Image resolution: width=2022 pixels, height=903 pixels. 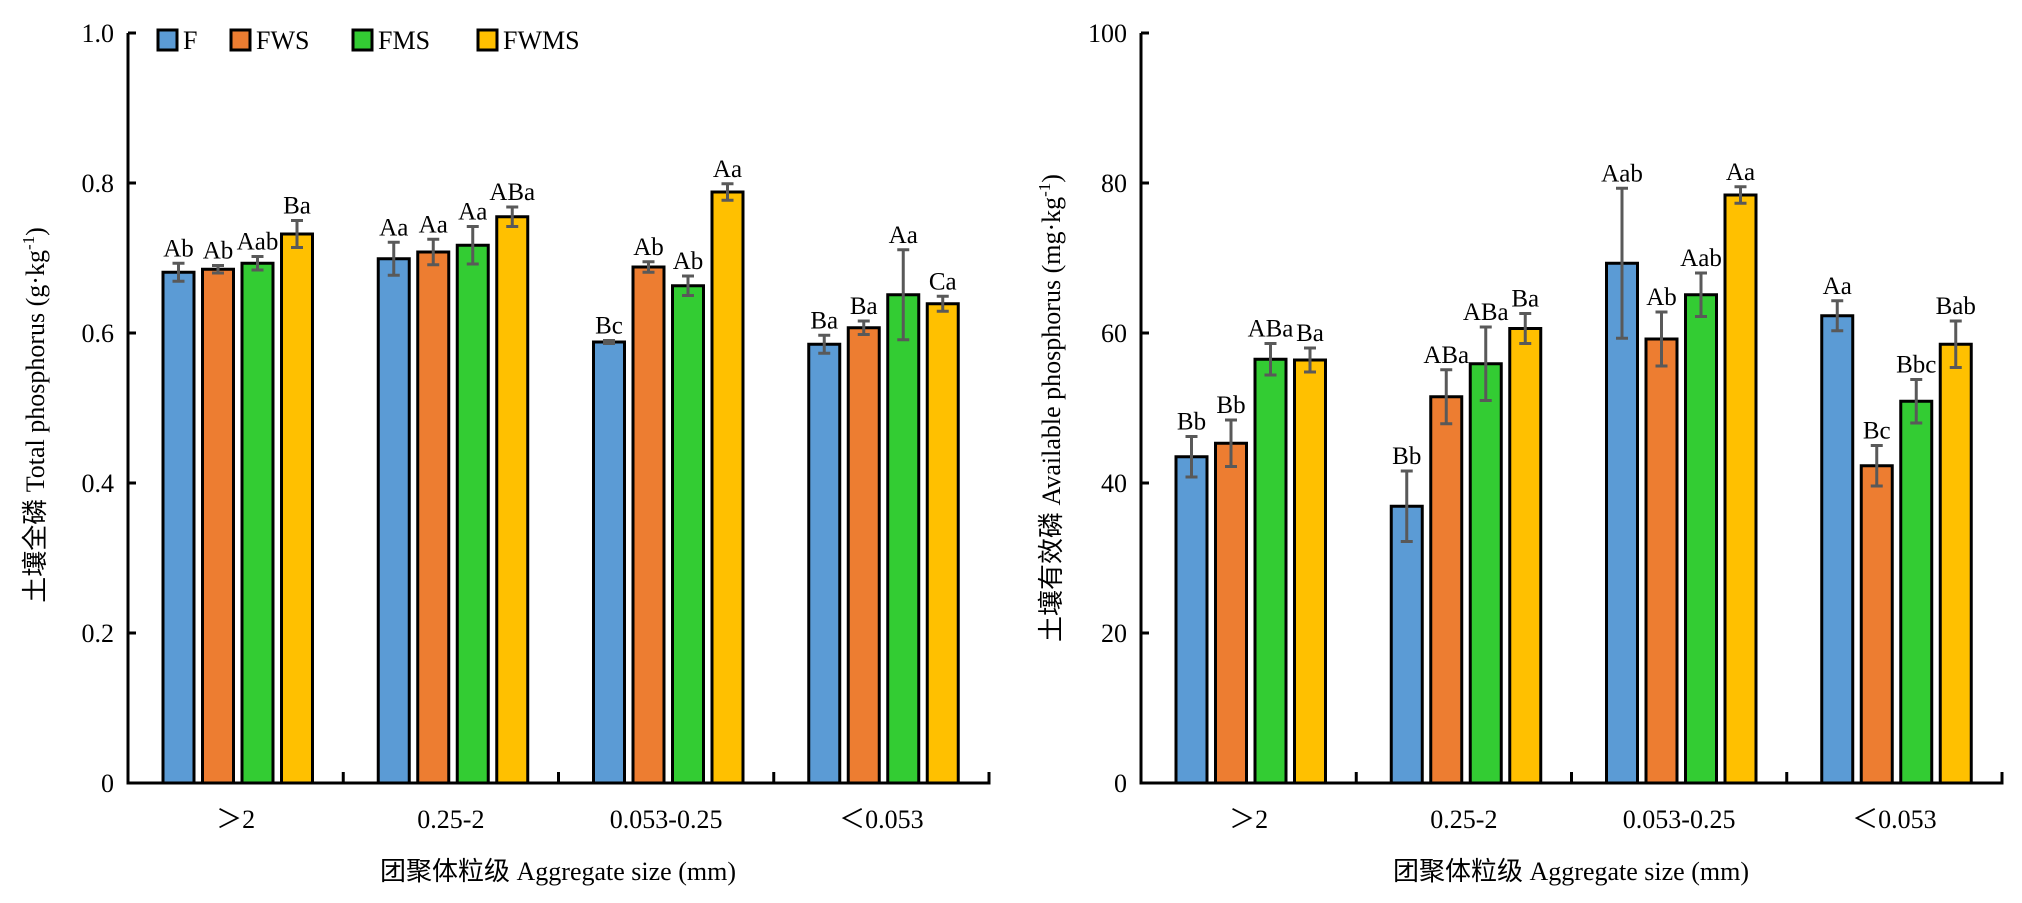 I want to click on y-tick-label: 0.6, so click(x=98, y=333).